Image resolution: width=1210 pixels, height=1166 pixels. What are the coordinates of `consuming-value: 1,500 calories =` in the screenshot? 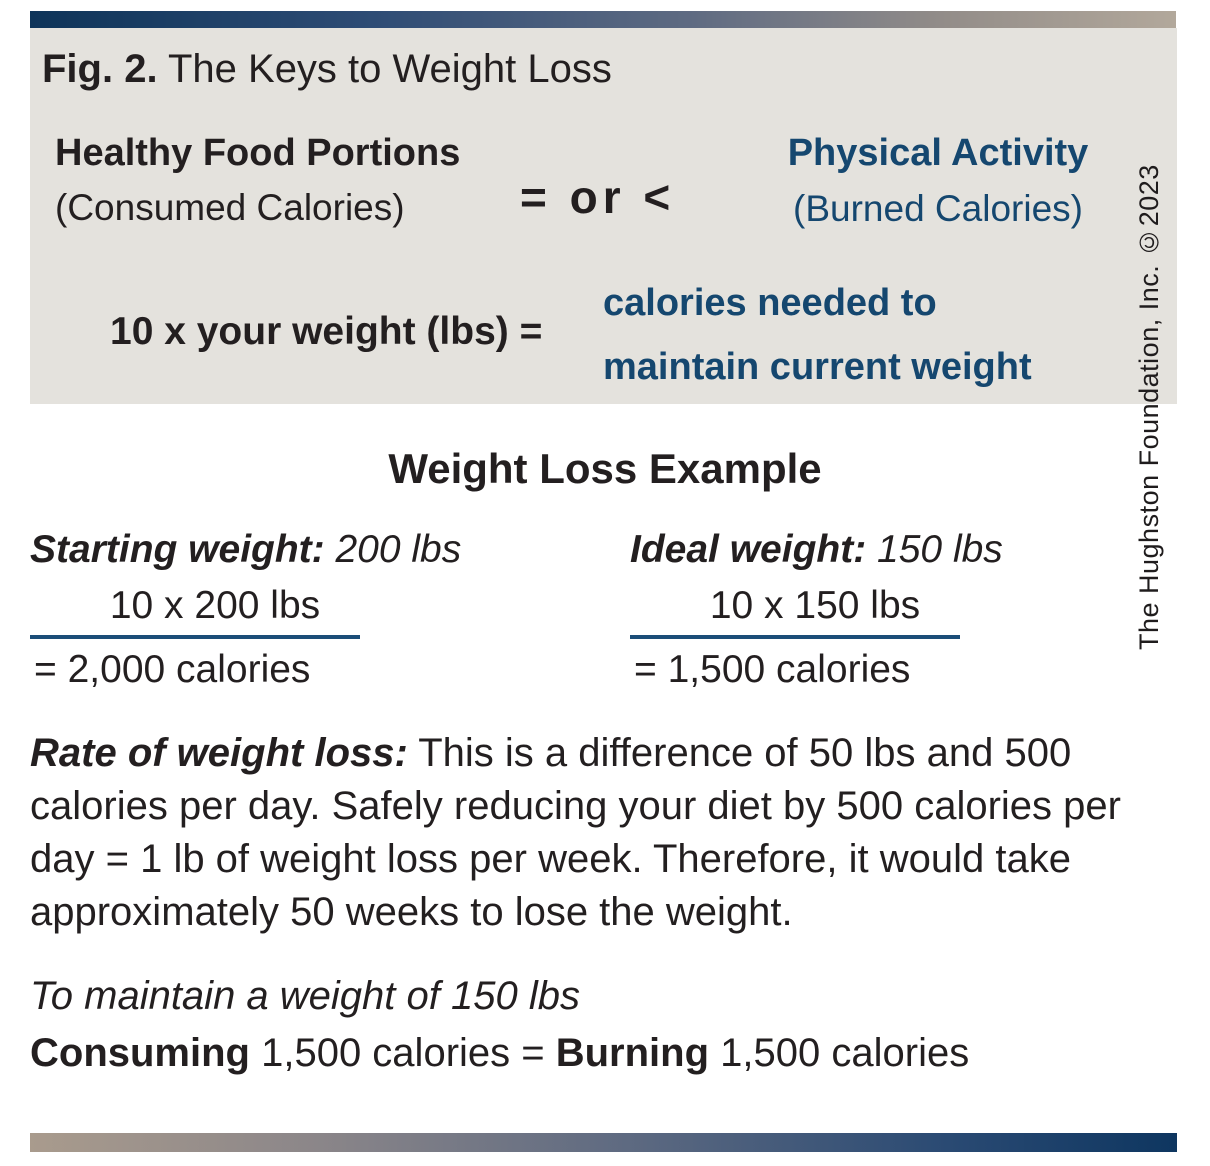 It's located at (402, 1053).